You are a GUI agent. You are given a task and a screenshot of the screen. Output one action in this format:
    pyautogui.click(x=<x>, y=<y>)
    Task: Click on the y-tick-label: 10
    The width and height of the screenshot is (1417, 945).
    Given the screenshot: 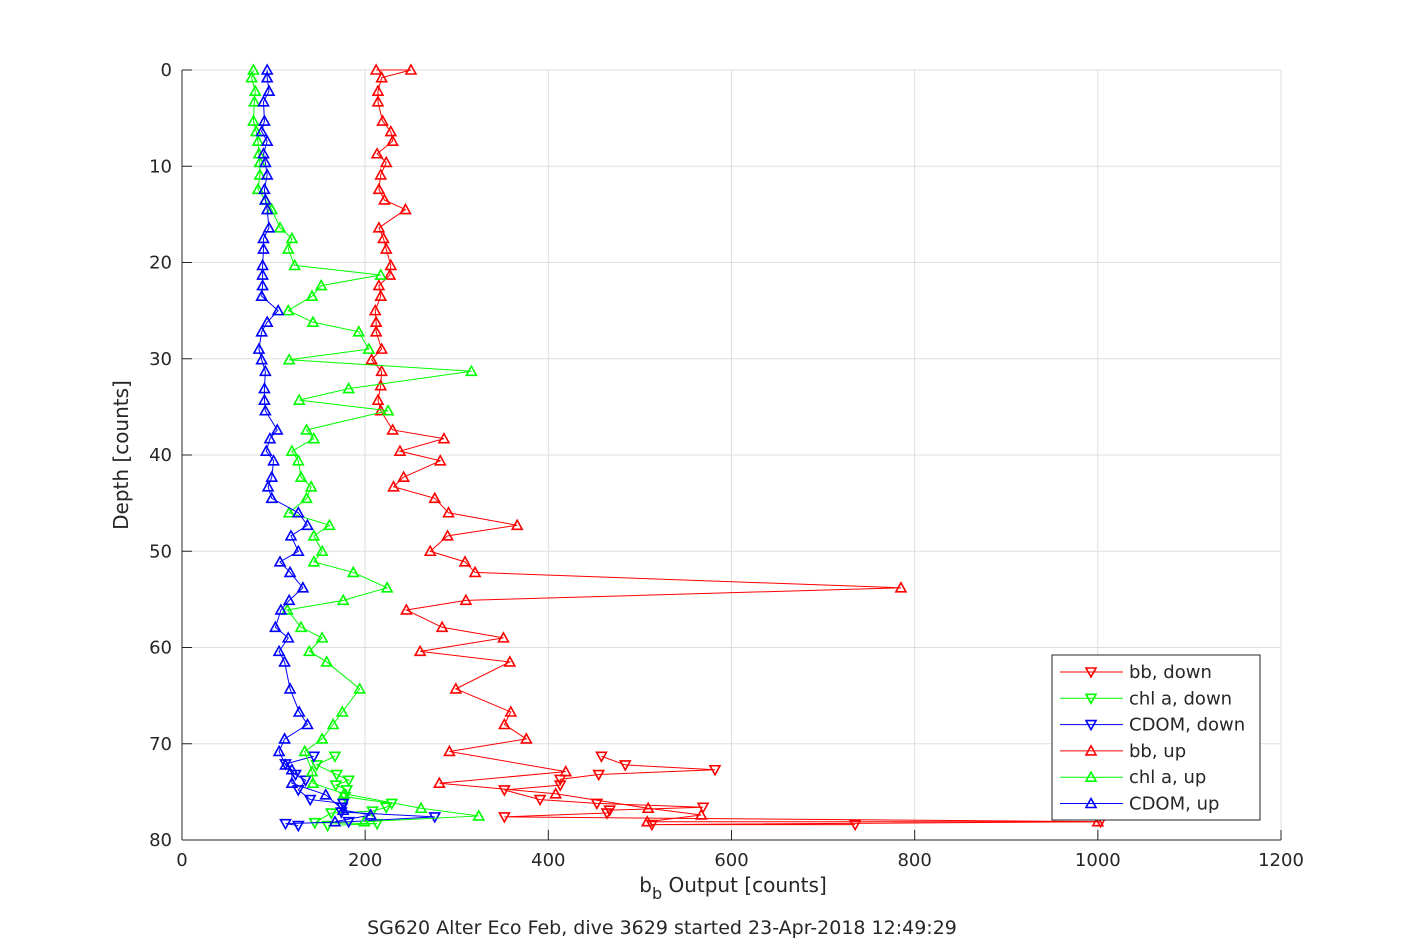 What is the action you would take?
    pyautogui.click(x=160, y=166)
    